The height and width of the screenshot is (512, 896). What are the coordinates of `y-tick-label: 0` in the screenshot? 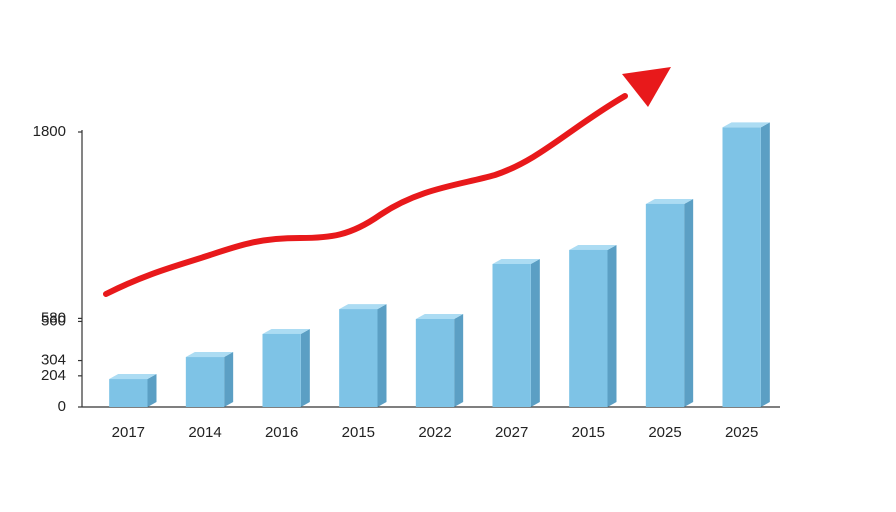 It's located at (62, 406).